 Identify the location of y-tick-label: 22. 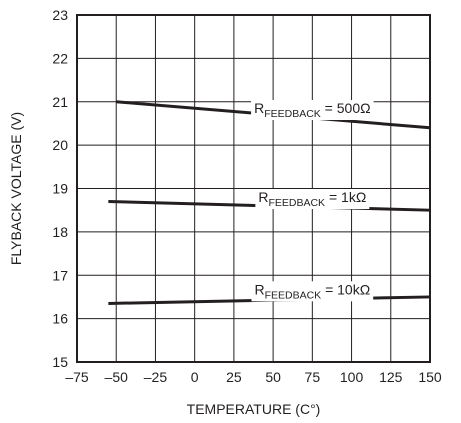
(60, 58).